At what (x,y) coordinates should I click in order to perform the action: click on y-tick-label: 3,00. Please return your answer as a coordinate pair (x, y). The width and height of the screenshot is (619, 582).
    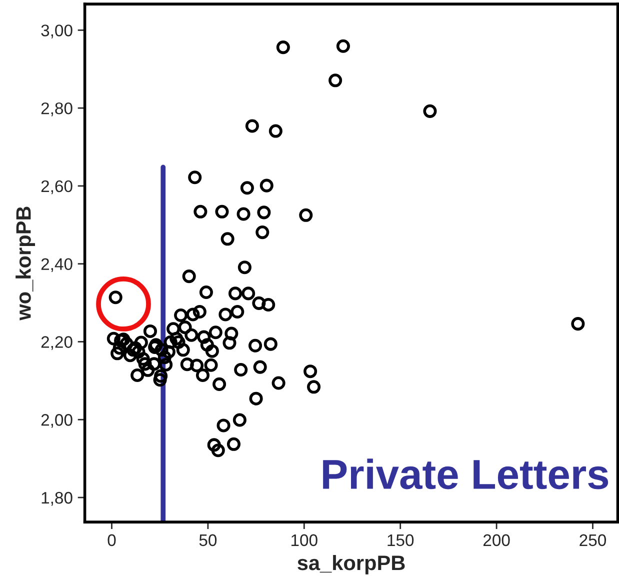
    Looking at the image, I should click on (56, 31).